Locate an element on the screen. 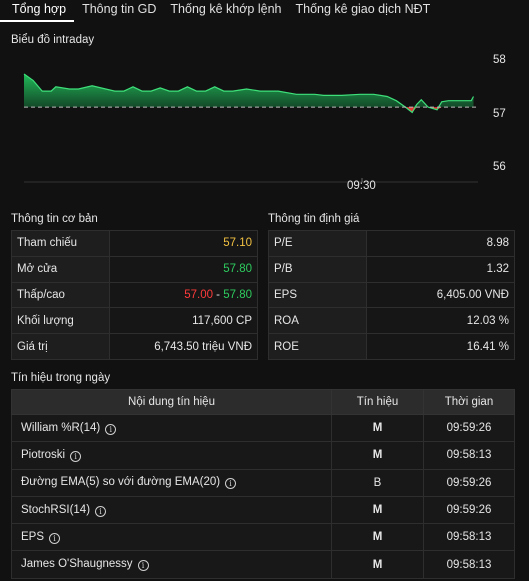 This screenshot has width=529, height=581. volume-label: Khối lượng is located at coordinates (60, 321).